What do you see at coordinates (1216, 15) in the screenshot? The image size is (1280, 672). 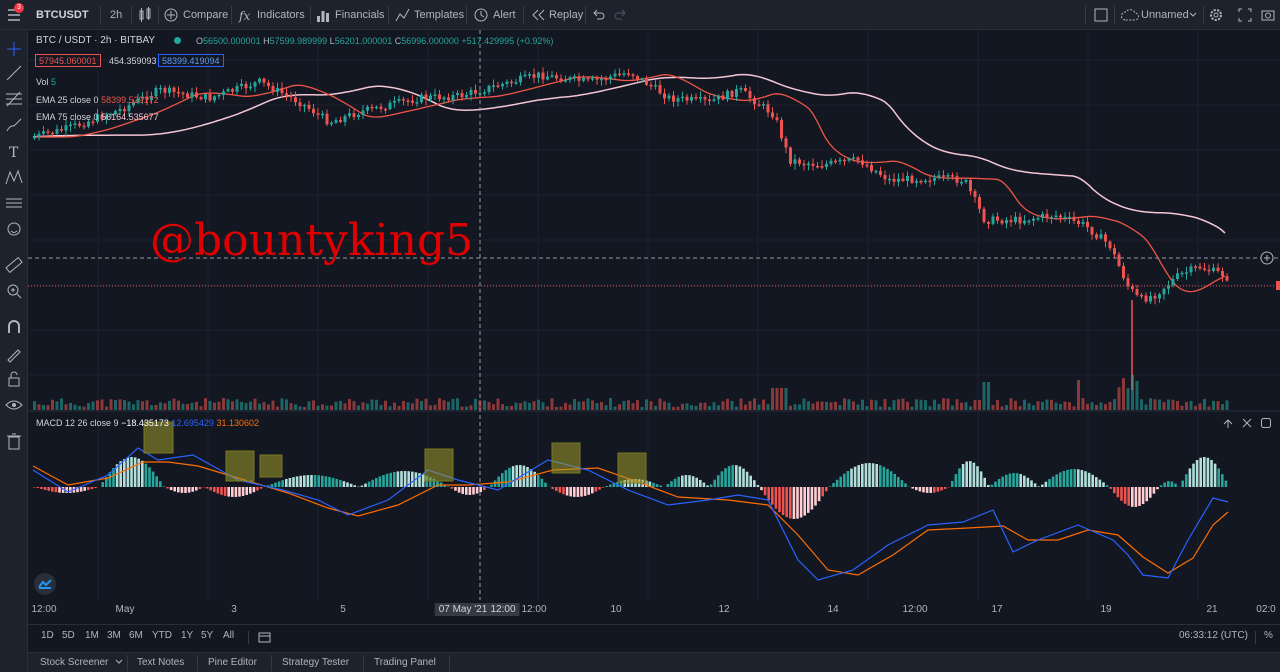 I see `settings-gear-icon` at bounding box center [1216, 15].